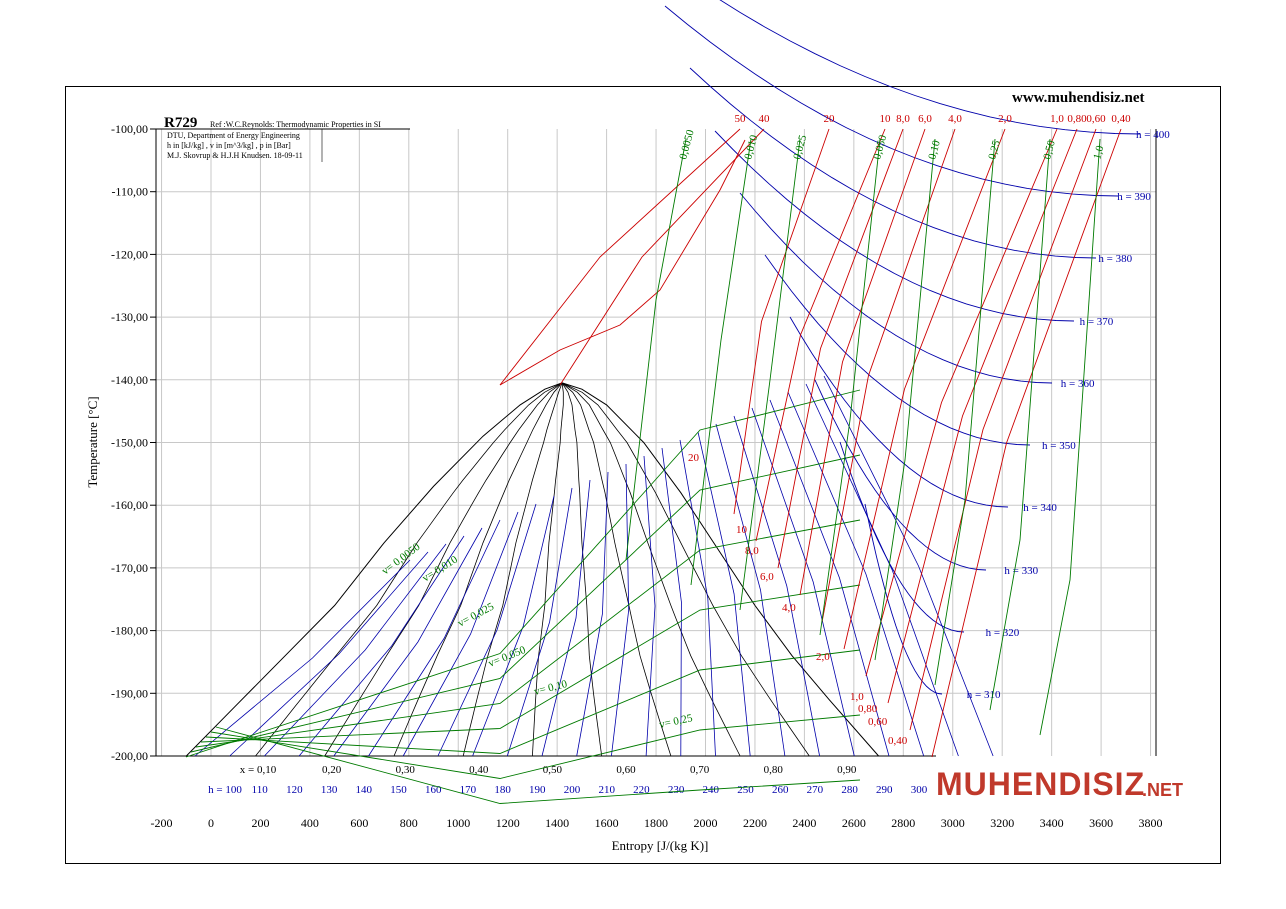 Image resolution: width=1286 pixels, height=909 pixels. What do you see at coordinates (401, 559) in the screenshot?
I see `volume-label: v= 0,0050` at bounding box center [401, 559].